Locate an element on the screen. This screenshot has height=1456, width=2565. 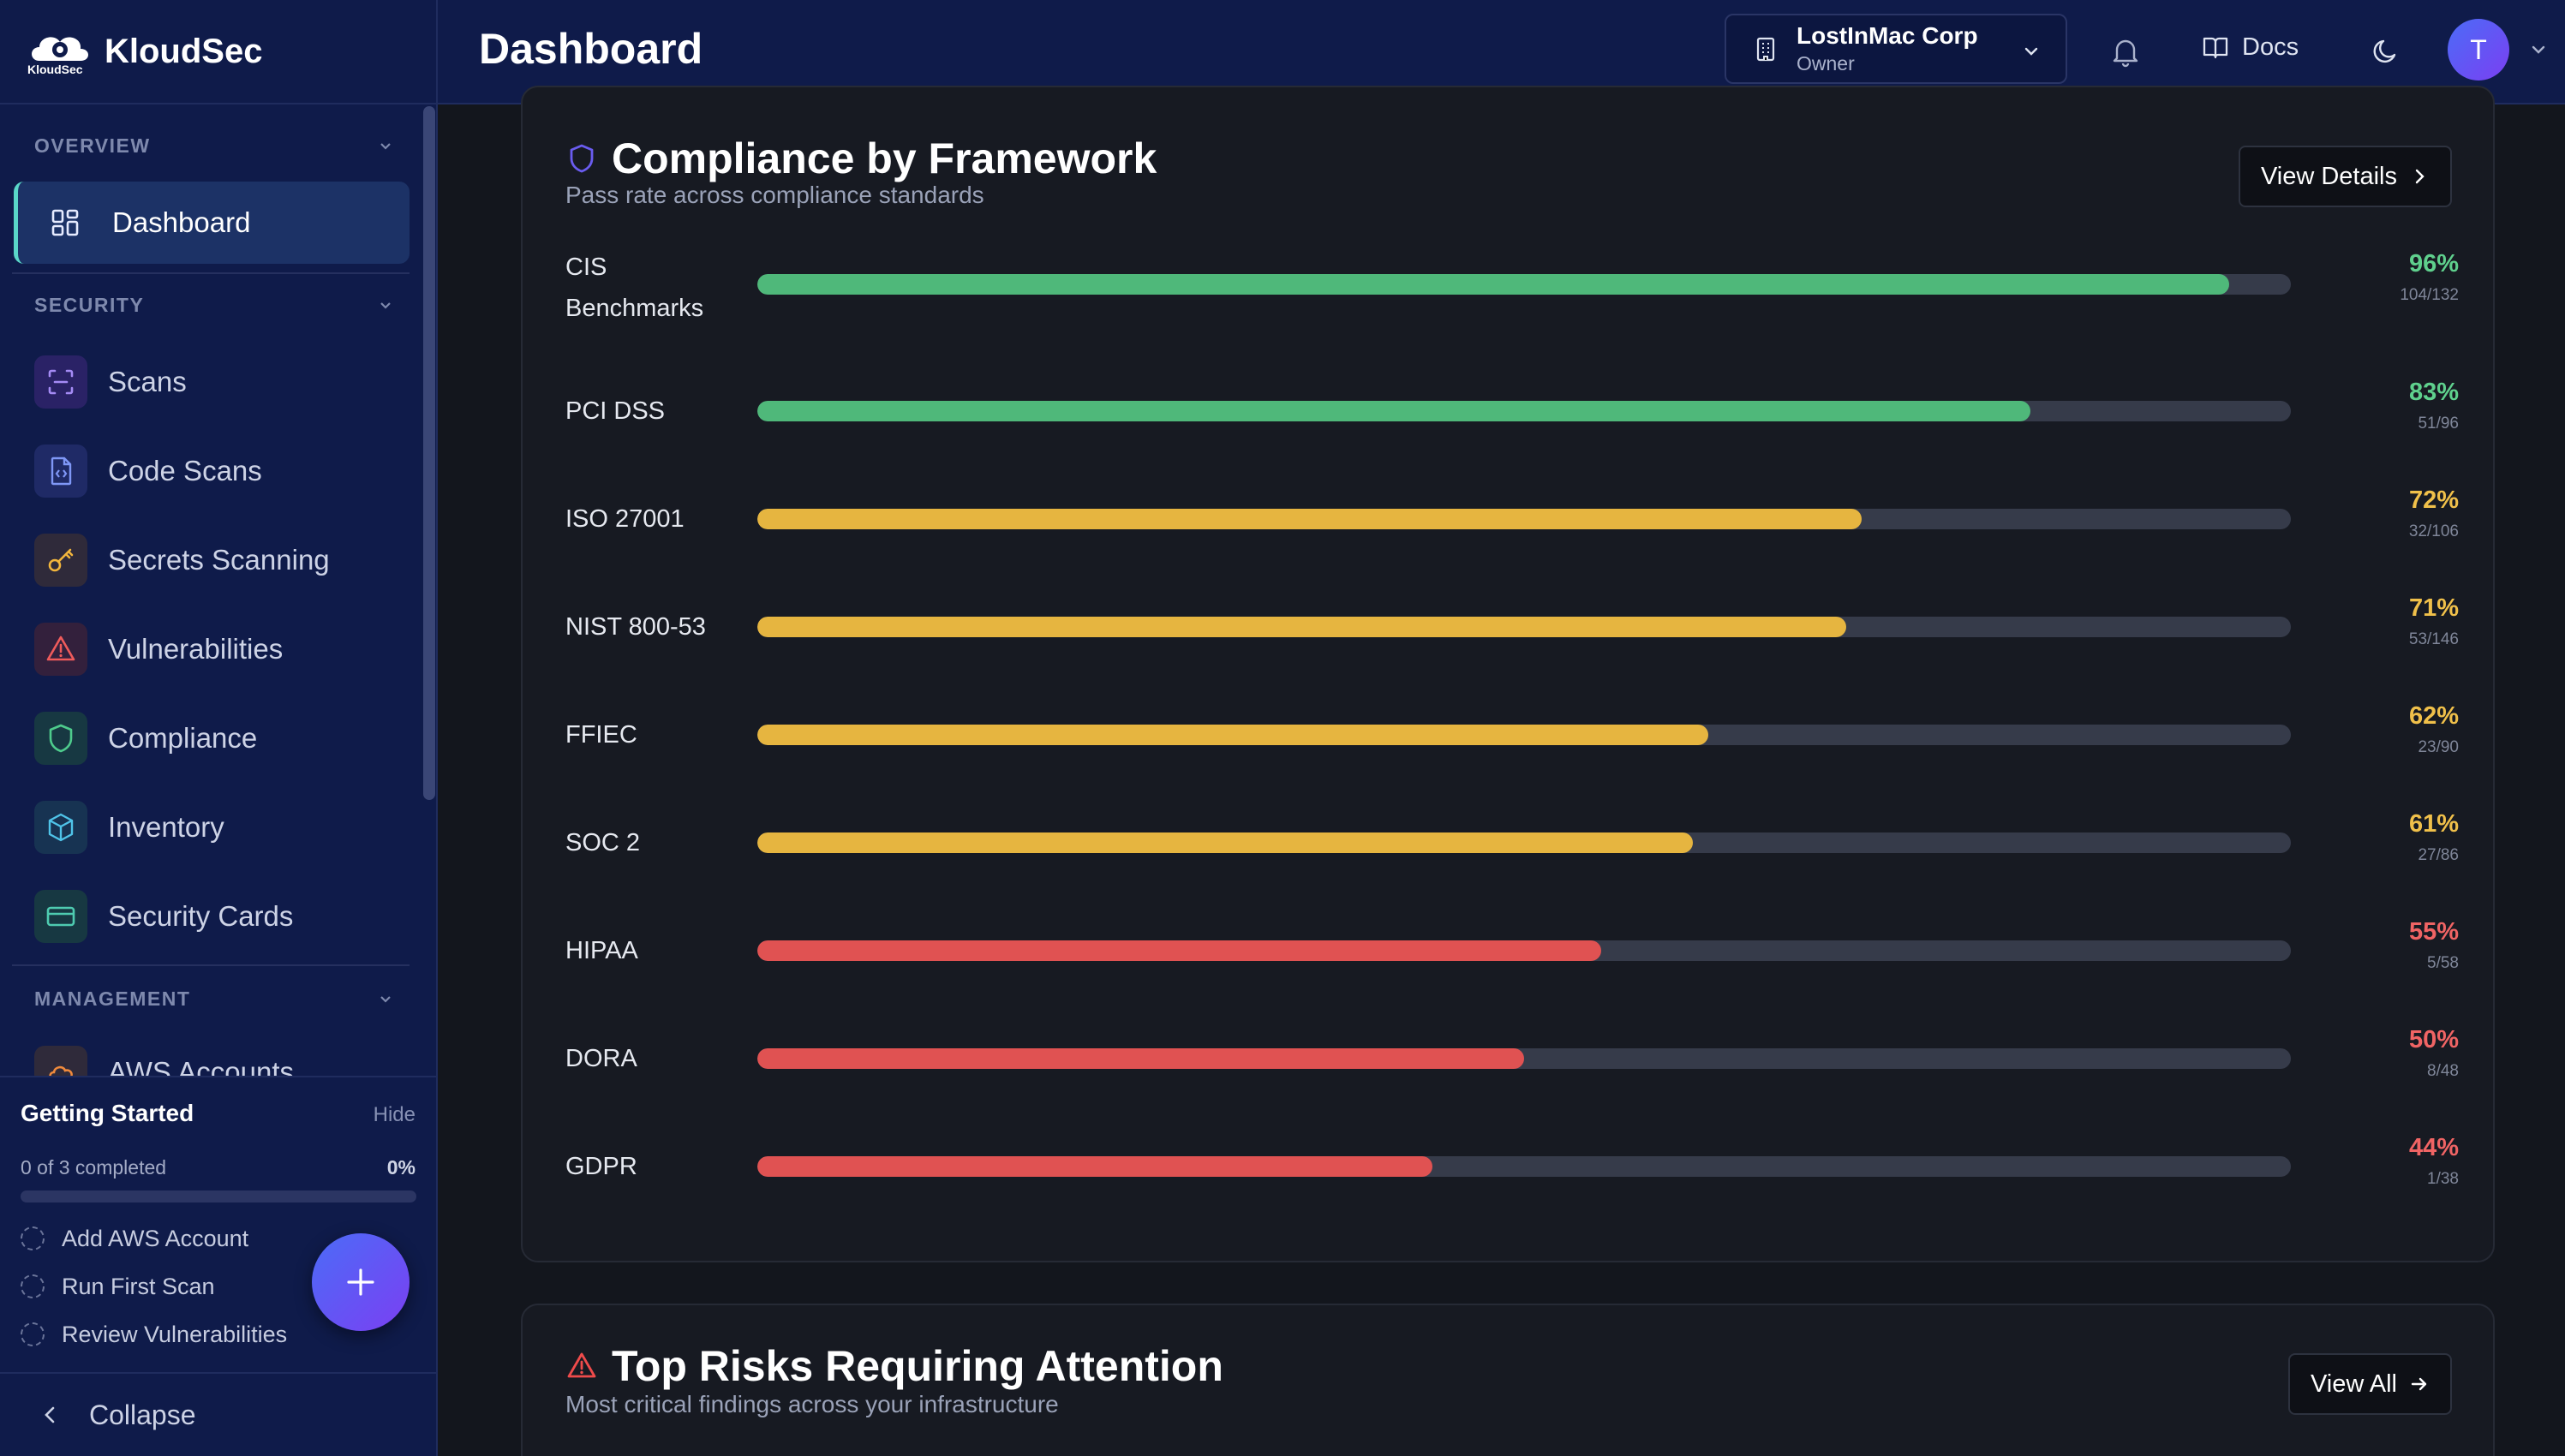
task-add-aws-account: Add AWS Account is located at coordinates (134, 1238).